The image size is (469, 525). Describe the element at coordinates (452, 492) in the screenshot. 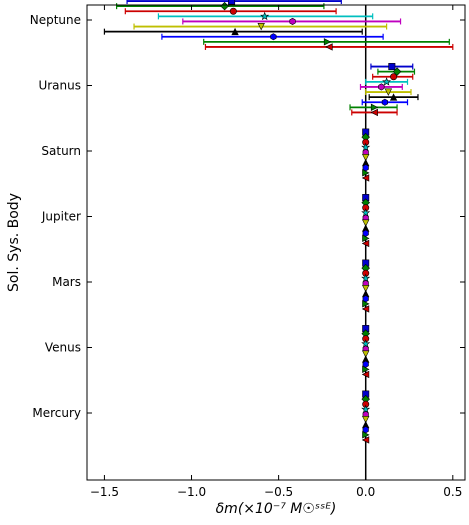

I see `x-tick-label: 0.5` at that location.